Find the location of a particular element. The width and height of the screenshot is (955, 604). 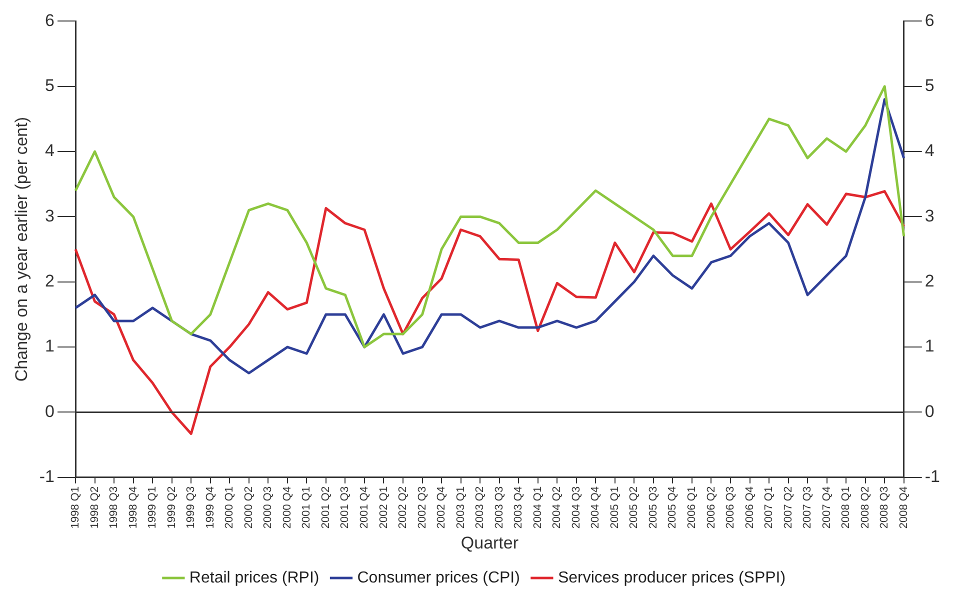

y-tick-label: 6 is located at coordinates (50, 20).